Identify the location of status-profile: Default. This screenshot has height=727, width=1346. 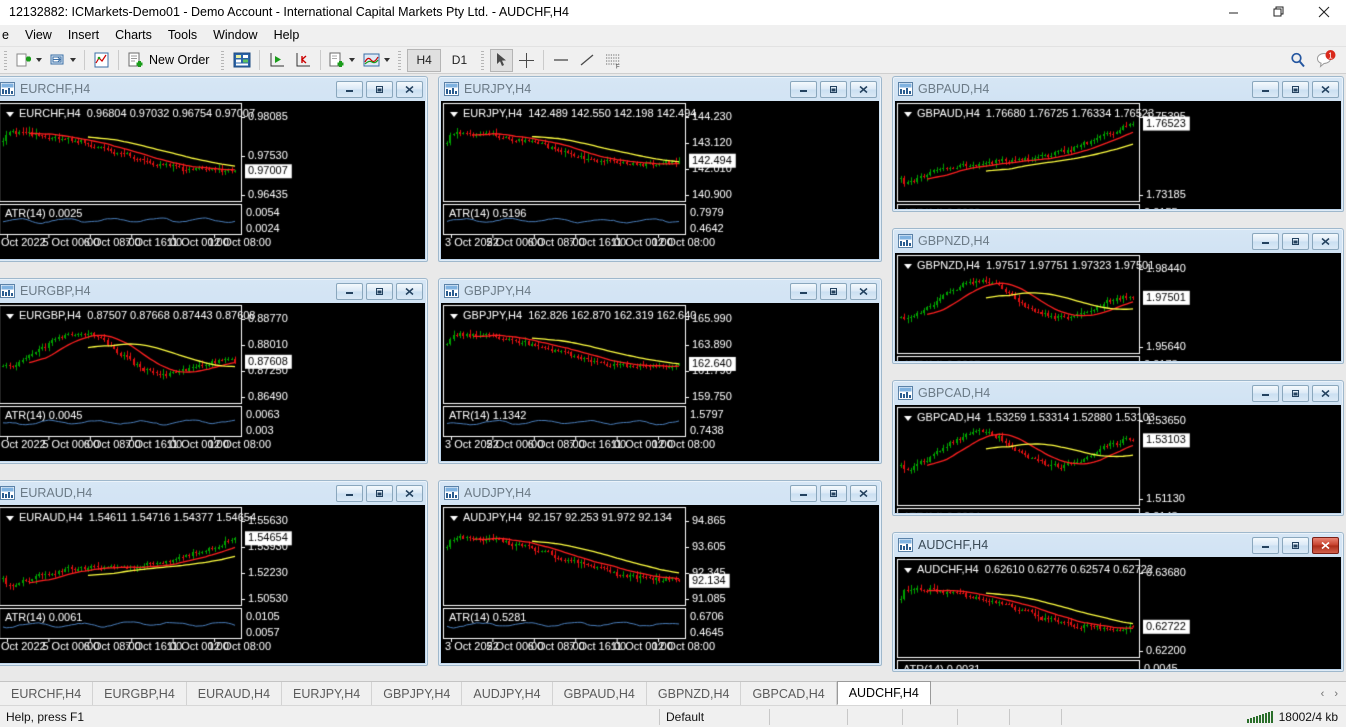
(715, 716).